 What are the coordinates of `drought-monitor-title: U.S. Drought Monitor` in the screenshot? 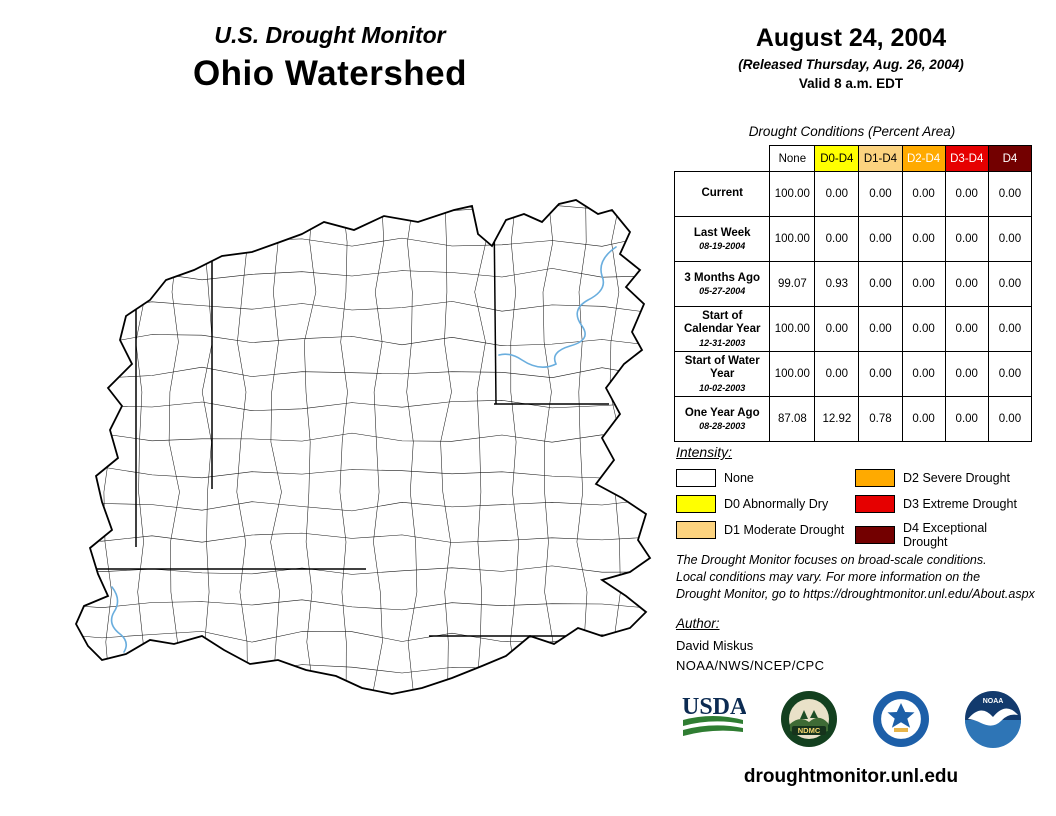 It's located at (330, 35).